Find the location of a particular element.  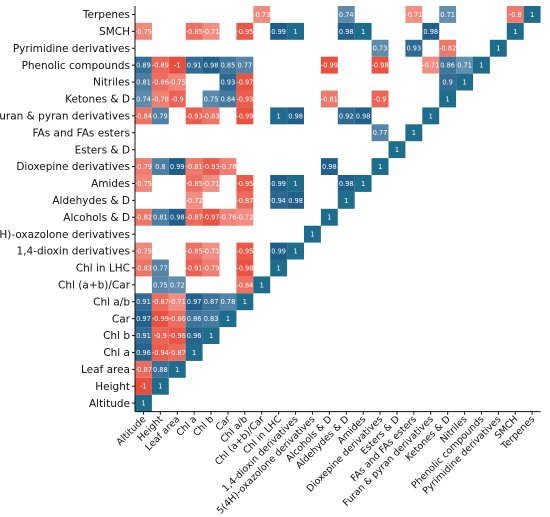

cell-value-label: -0.78 is located at coordinates (227, 167).